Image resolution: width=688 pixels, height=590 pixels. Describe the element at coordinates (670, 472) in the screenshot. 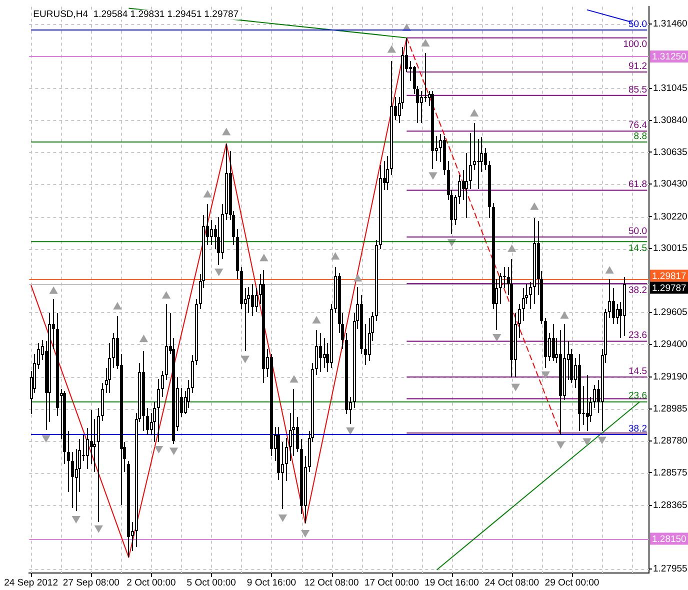

I see `y-tick-label: 1.28575` at that location.